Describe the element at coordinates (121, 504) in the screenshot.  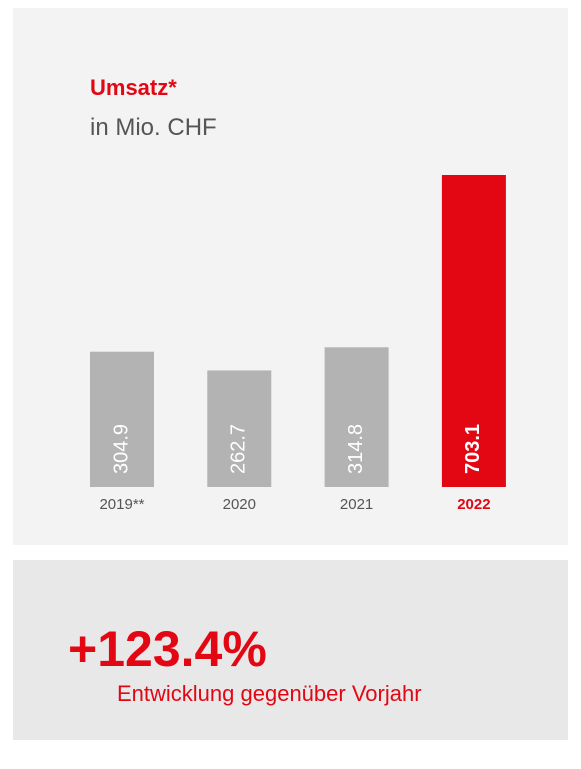
I see `x-tick-label: 2019**` at that location.